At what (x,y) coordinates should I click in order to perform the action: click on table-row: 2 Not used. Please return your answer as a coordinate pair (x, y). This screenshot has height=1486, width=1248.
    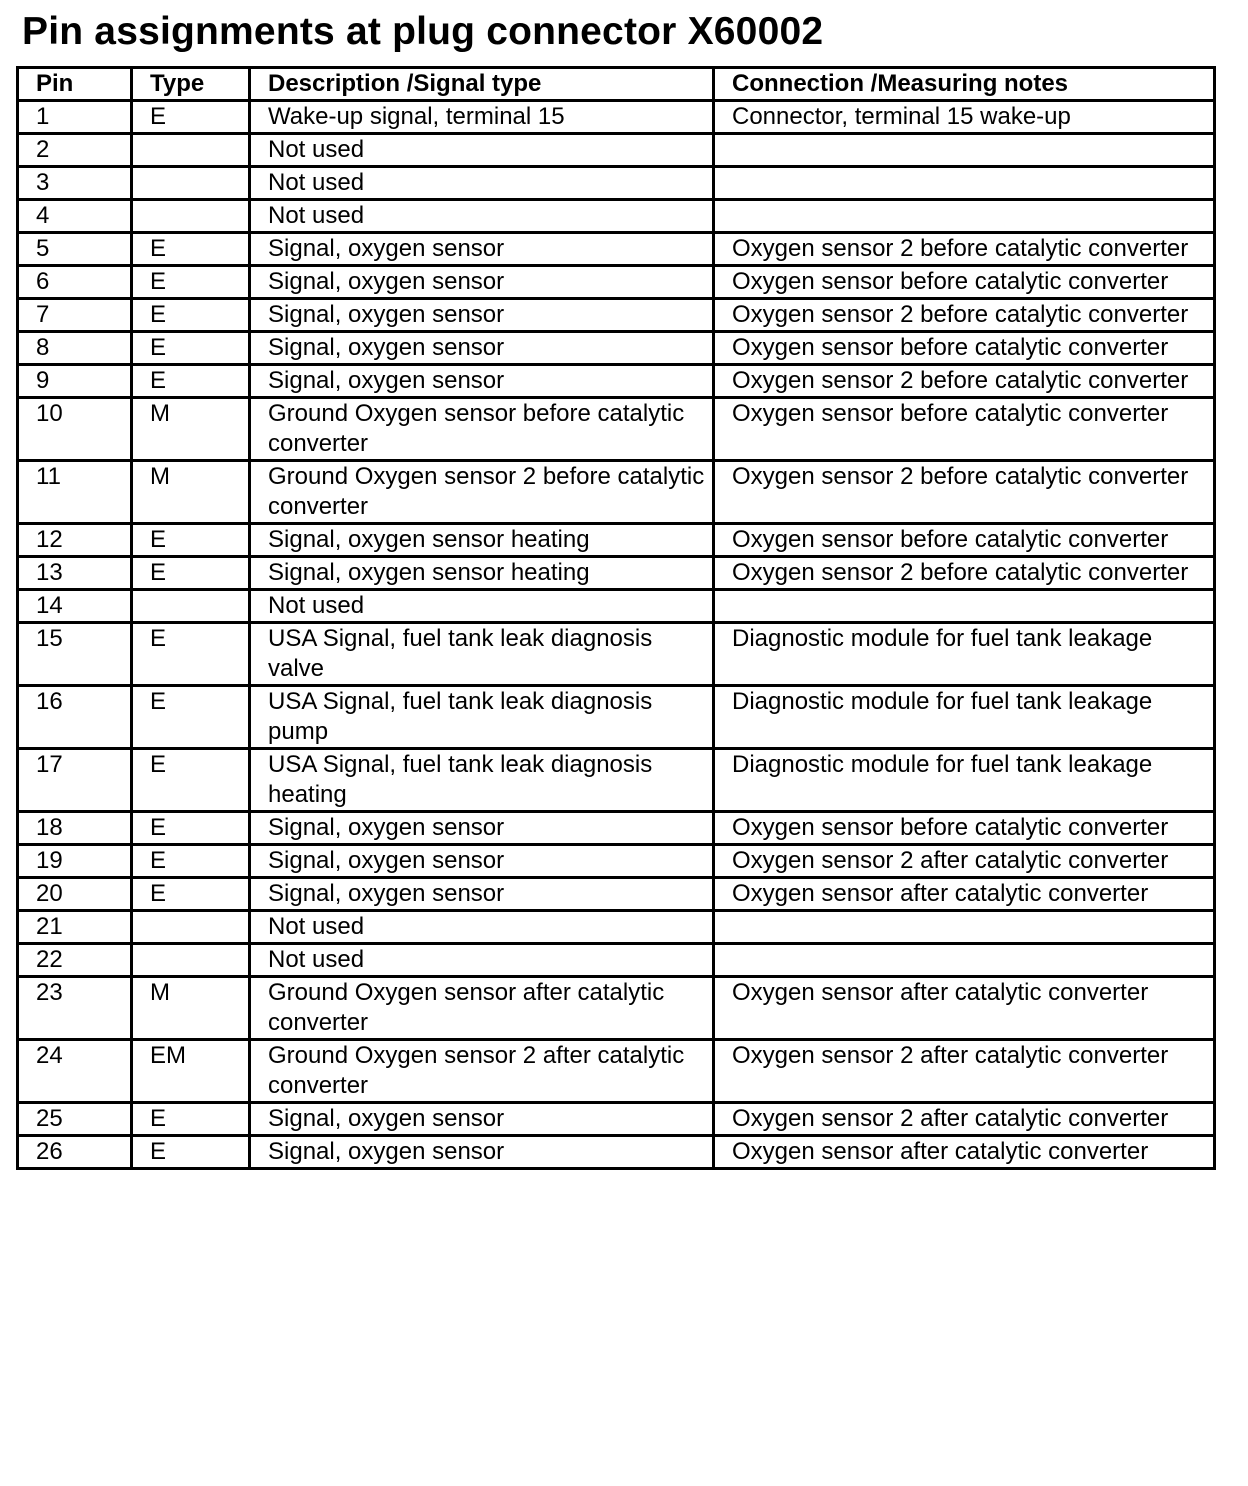
    Looking at the image, I should click on (616, 150).